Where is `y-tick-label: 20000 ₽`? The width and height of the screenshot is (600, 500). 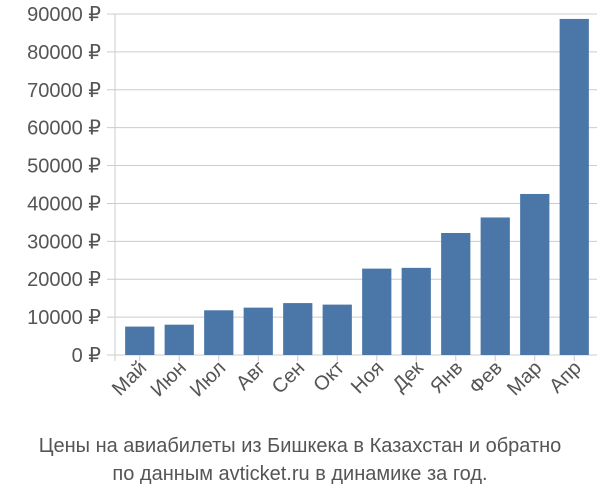 y-tick-label: 20000 ₽ is located at coordinates (64, 280).